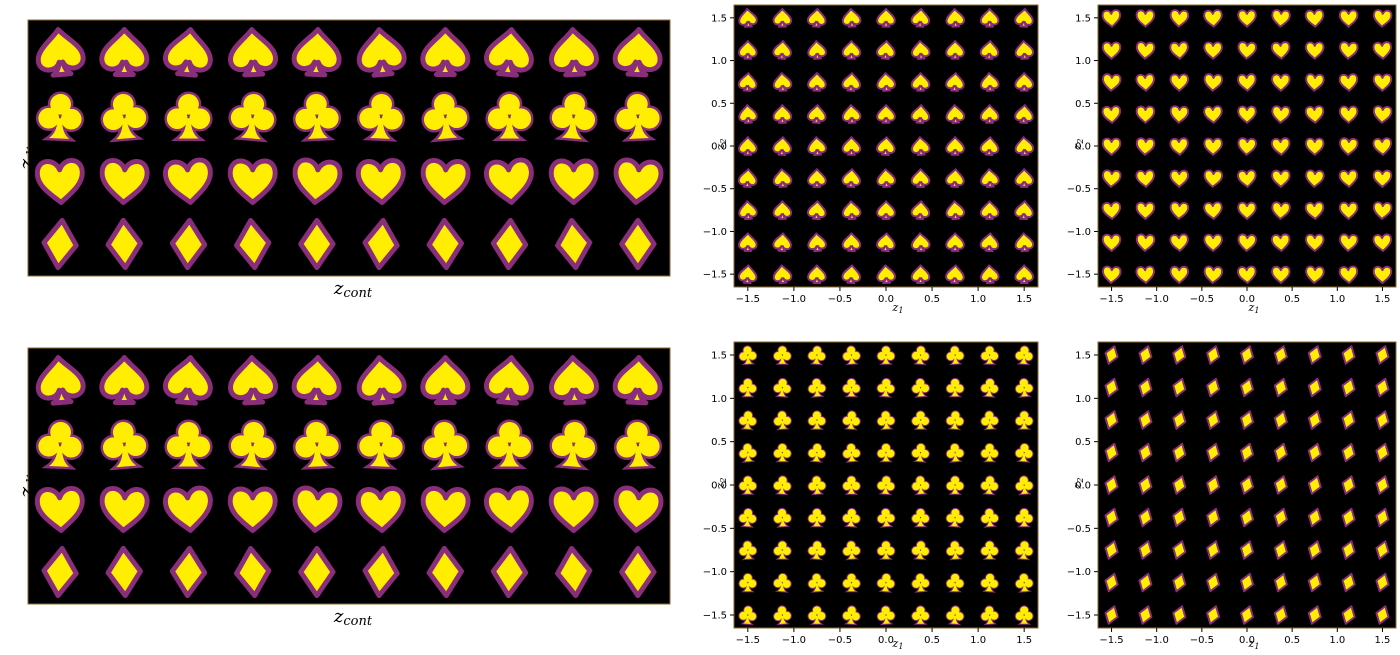 Image resolution: width=1400 pixels, height=655 pixels. What do you see at coordinates (317, 572) in the screenshot?
I see `diamond-glyph-r3-c4` at bounding box center [317, 572].